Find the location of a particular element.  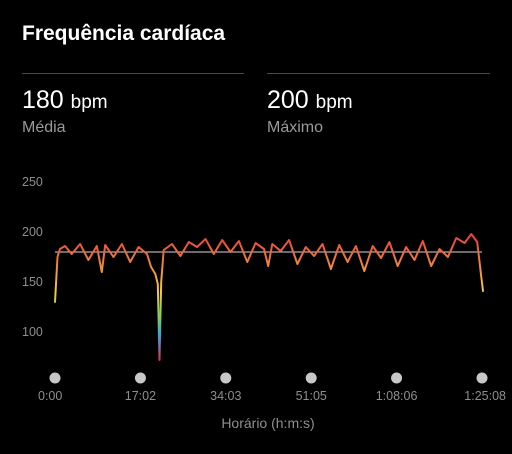

divider-left is located at coordinates (133, 73).